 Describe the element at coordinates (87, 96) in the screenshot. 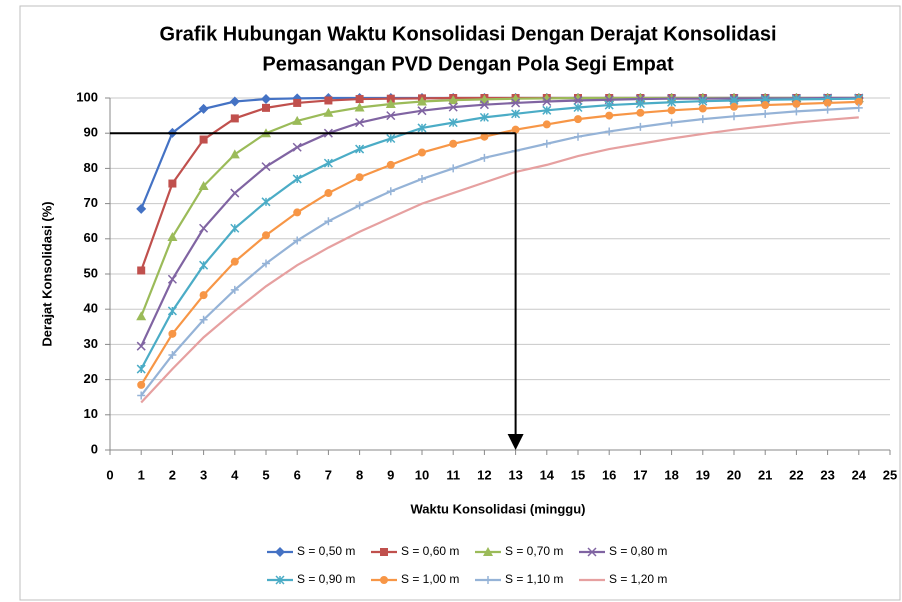

I see `y-tick-label: 100` at that location.